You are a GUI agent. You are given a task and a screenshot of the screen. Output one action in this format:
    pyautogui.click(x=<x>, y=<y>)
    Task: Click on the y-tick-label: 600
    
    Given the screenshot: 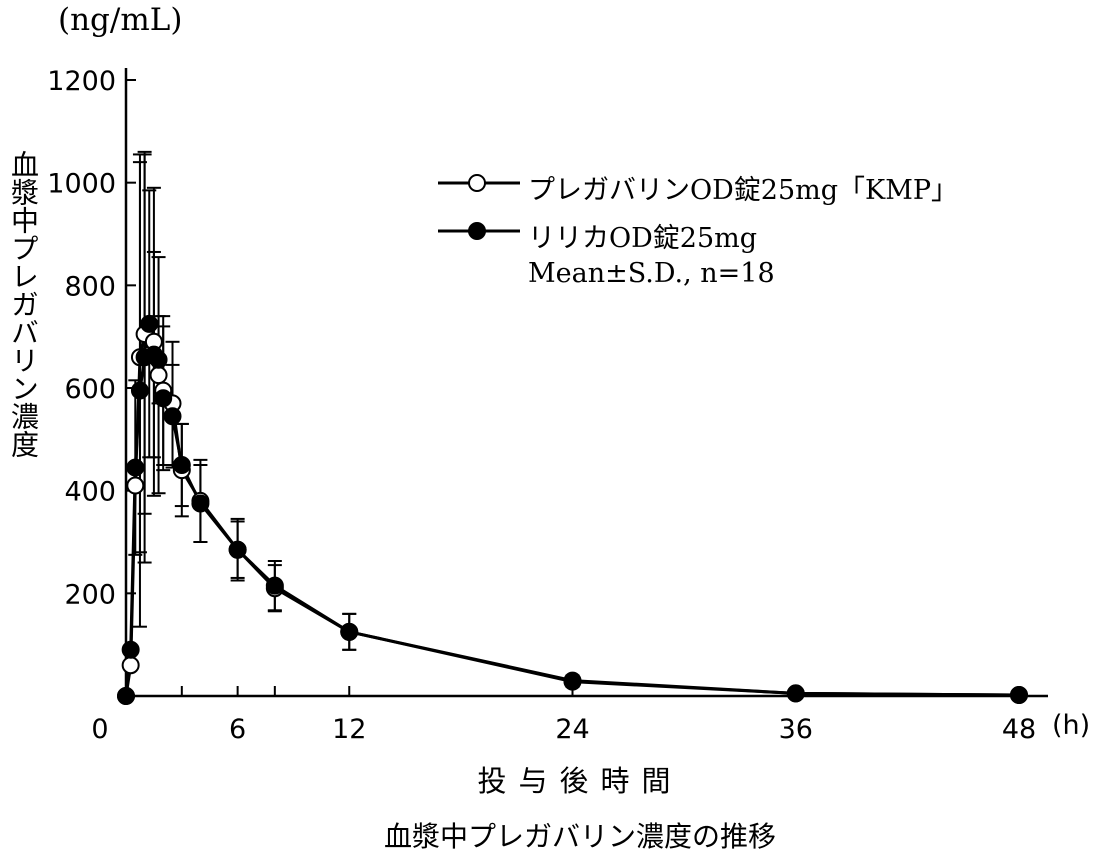 What is the action you would take?
    pyautogui.click(x=90, y=389)
    